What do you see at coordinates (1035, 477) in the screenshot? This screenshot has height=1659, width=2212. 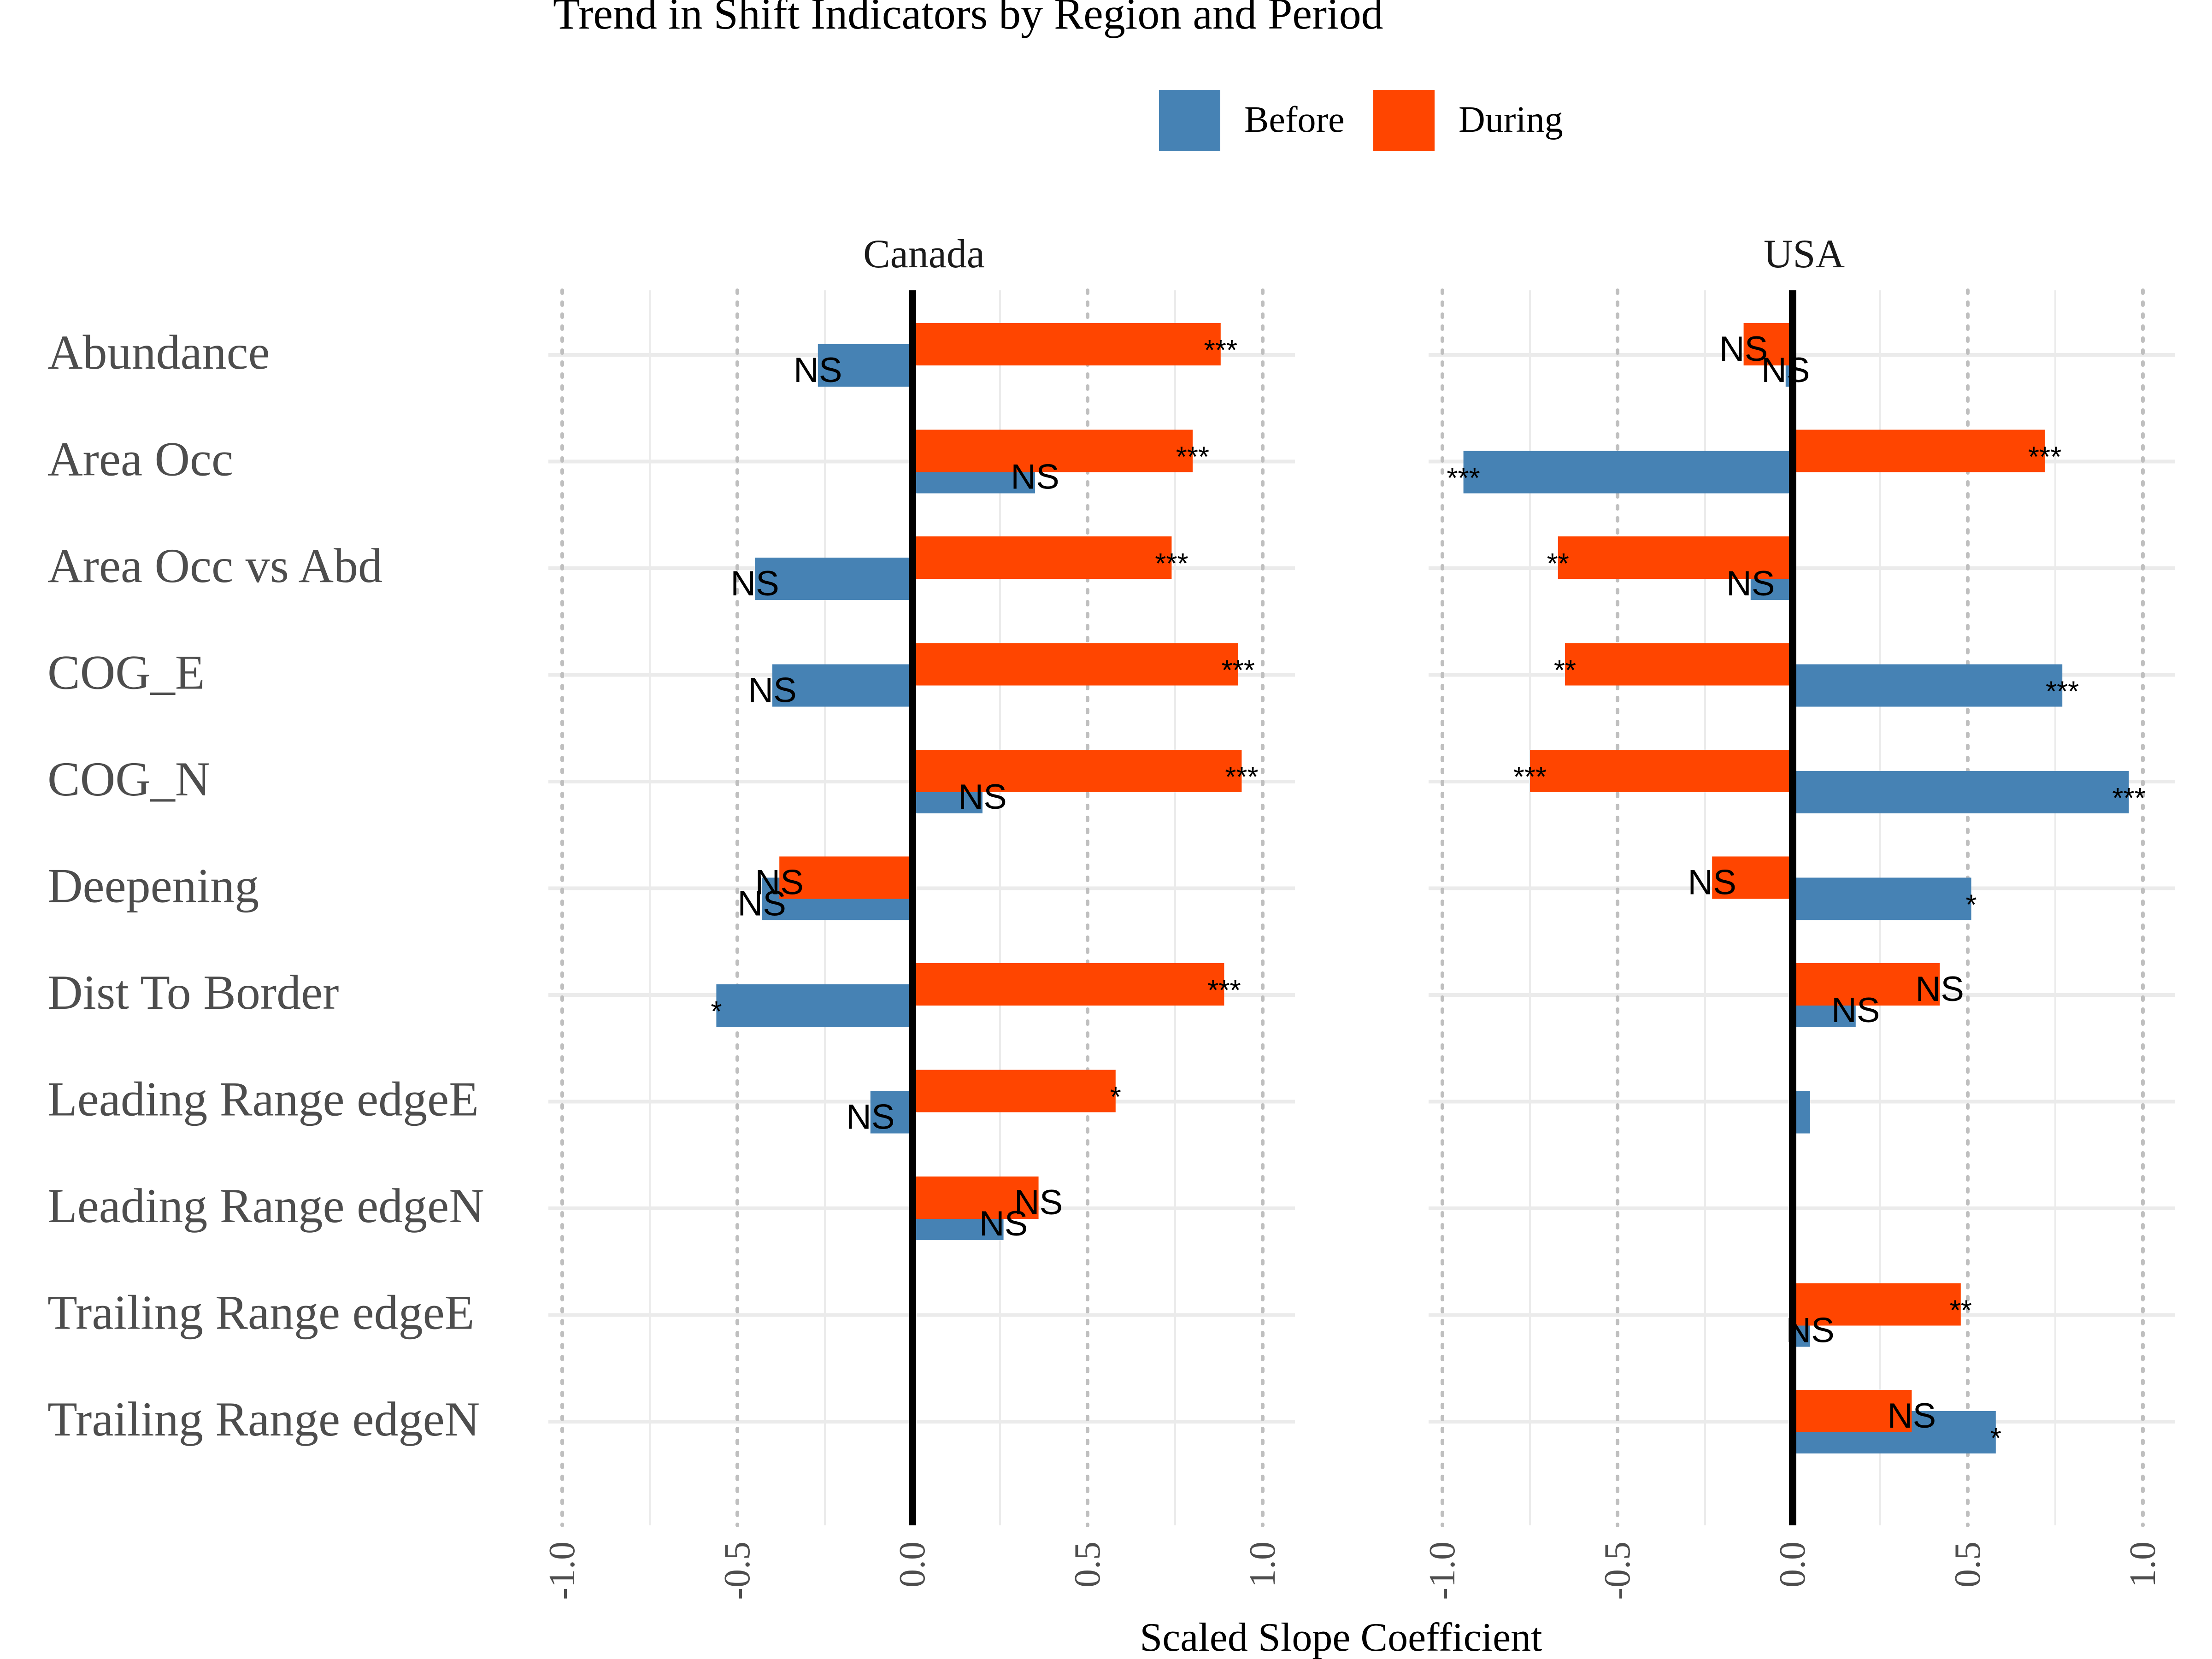 I see `data-label-before-area-occ: NS` at bounding box center [1035, 477].